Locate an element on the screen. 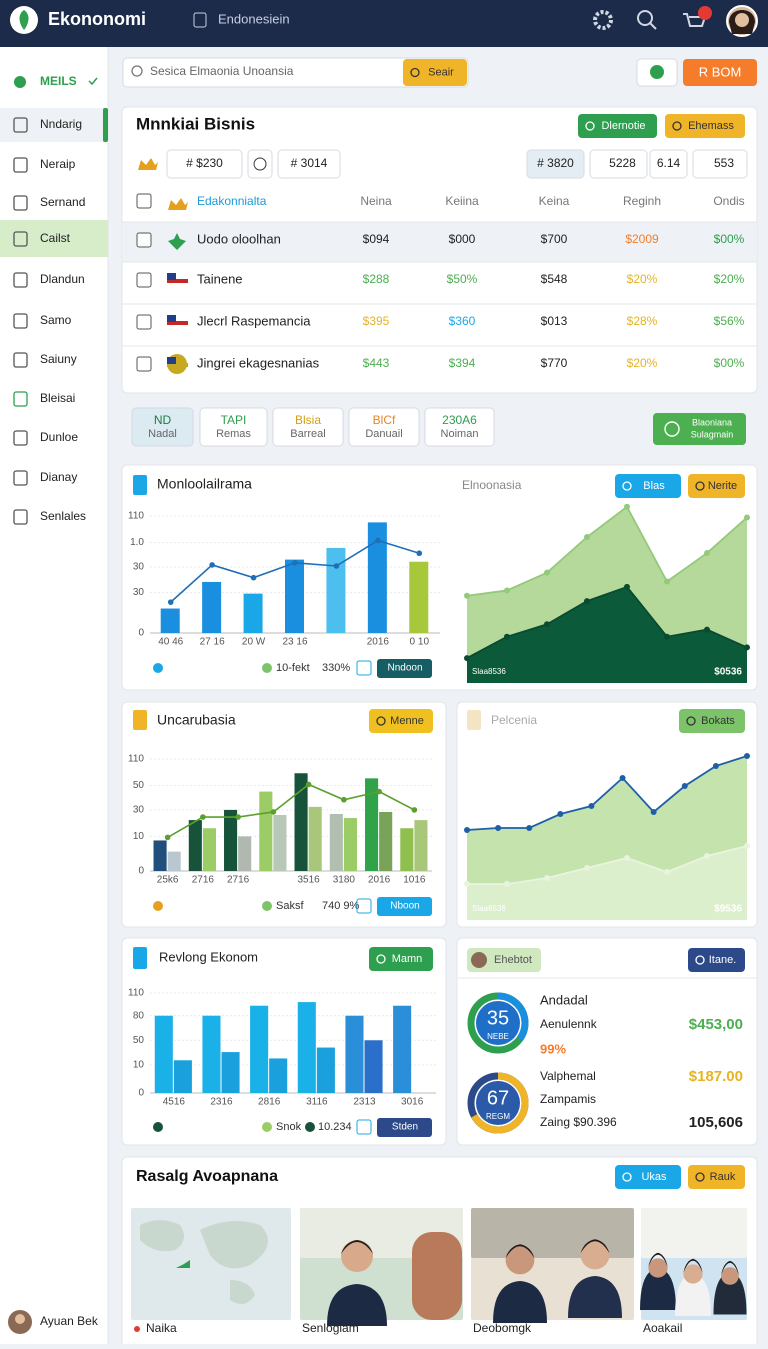  button-label: Stden is located at coordinates (405, 1127).